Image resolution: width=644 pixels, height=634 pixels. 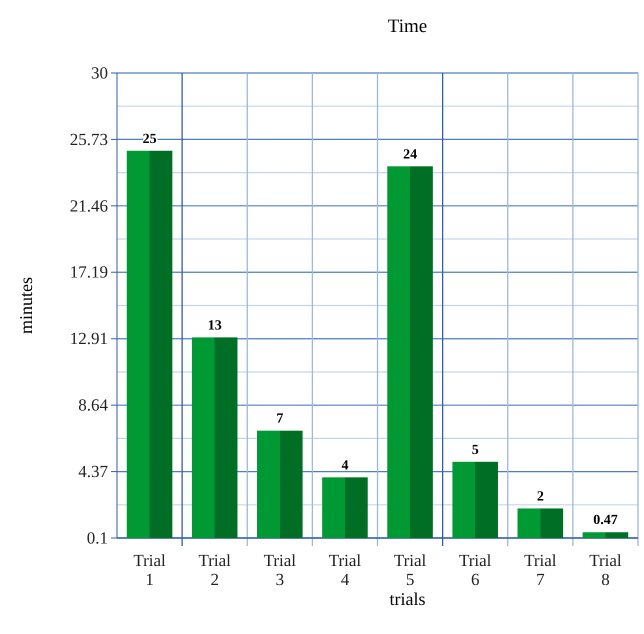 What do you see at coordinates (280, 419) in the screenshot?
I see `data-label: 7` at bounding box center [280, 419].